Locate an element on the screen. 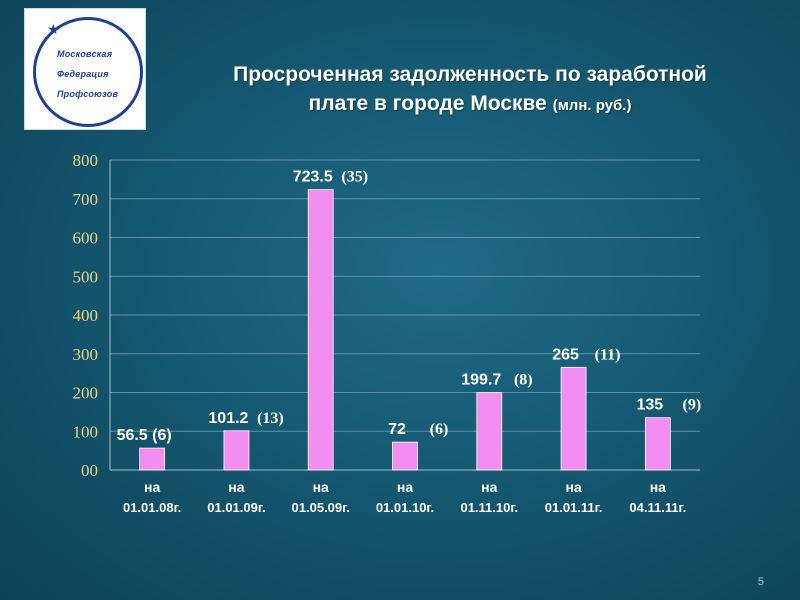 This screenshot has width=800, height=600. x-tick-label: 01.11.10г. is located at coordinates (489, 507).